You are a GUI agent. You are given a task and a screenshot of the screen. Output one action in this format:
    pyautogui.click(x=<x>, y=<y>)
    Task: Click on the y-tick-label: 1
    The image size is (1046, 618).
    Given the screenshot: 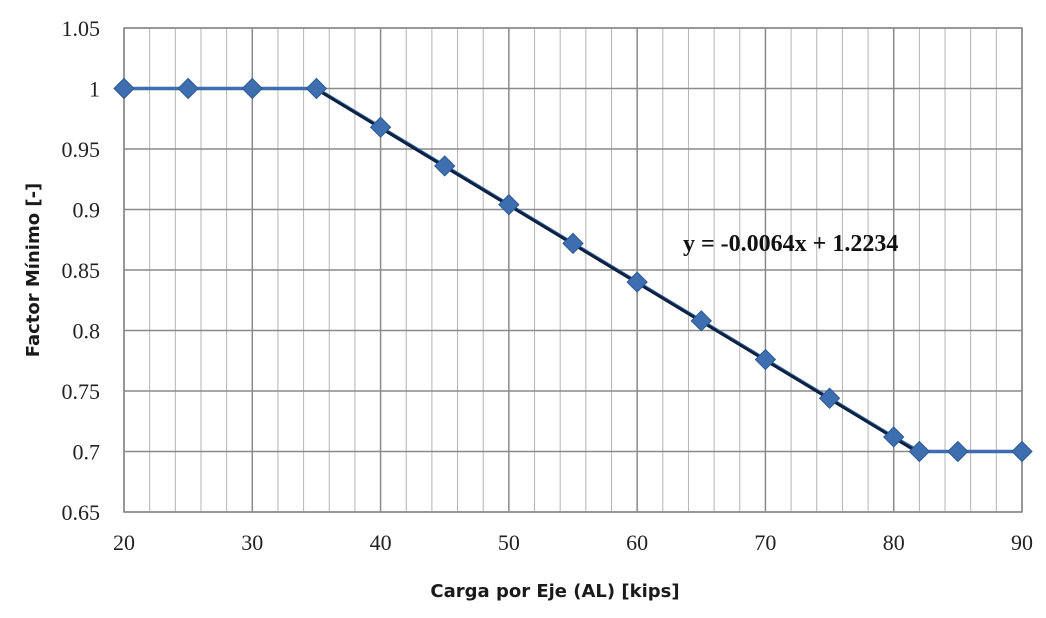 What is the action you would take?
    pyautogui.click(x=94, y=89)
    